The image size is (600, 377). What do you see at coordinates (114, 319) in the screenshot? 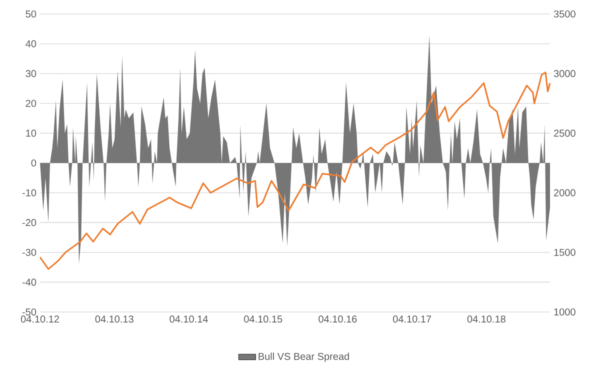
I see `x-tick-label: 04.10.13` at bounding box center [114, 319].